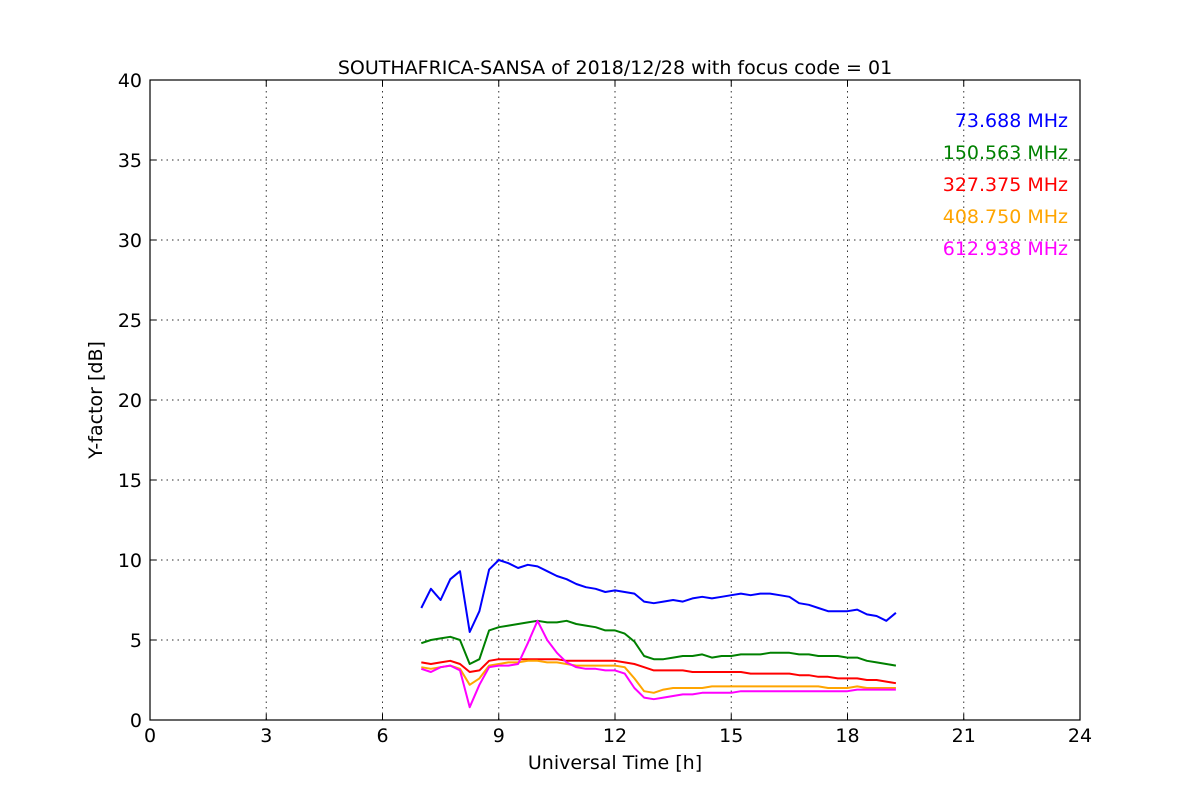 The width and height of the screenshot is (1200, 800). Describe the element at coordinates (130, 401) in the screenshot. I see `y-tick-label: 20` at that location.